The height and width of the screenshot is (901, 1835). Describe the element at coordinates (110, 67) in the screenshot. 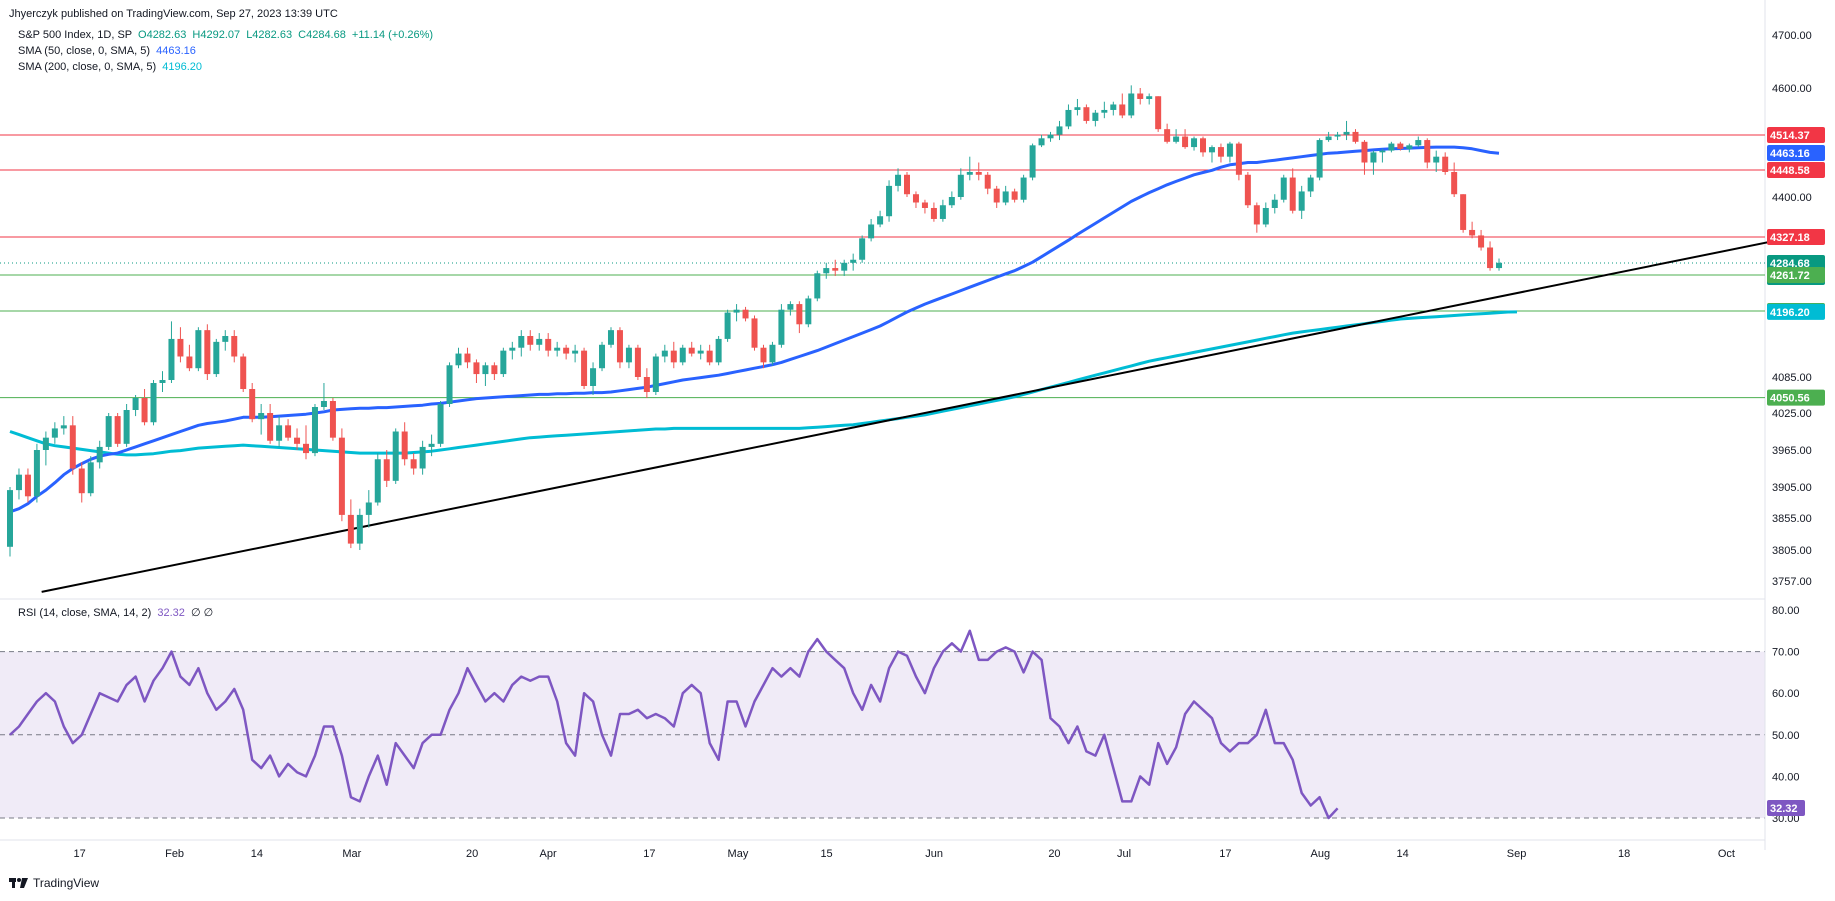

I see `sma200-legend: SMA (200, close, 0, SMA, 5) 4196.20` at that location.